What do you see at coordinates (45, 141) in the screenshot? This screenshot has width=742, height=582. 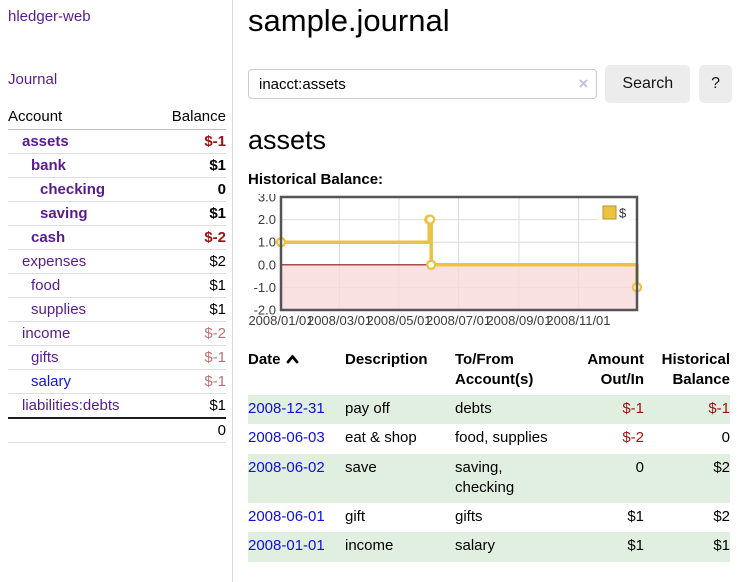 I see `account-link-assets: assets` at bounding box center [45, 141].